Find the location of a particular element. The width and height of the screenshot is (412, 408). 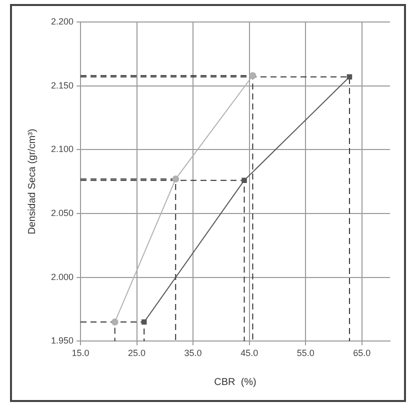

x-tick-label: 25.0 is located at coordinates (137, 353).